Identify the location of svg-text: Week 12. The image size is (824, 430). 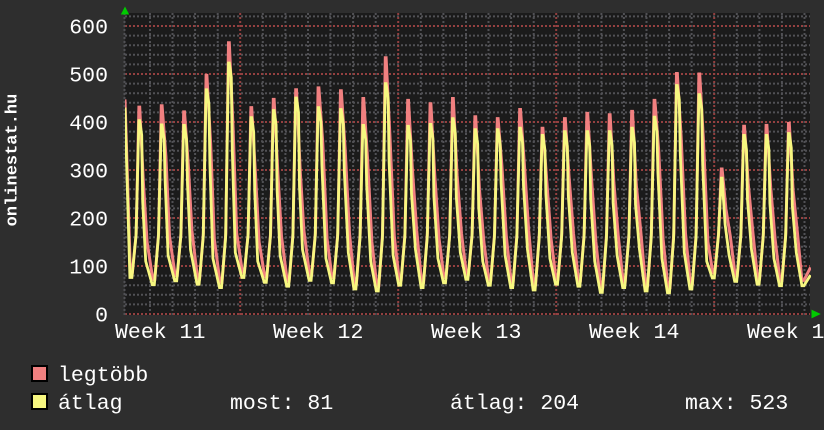
(318, 333).